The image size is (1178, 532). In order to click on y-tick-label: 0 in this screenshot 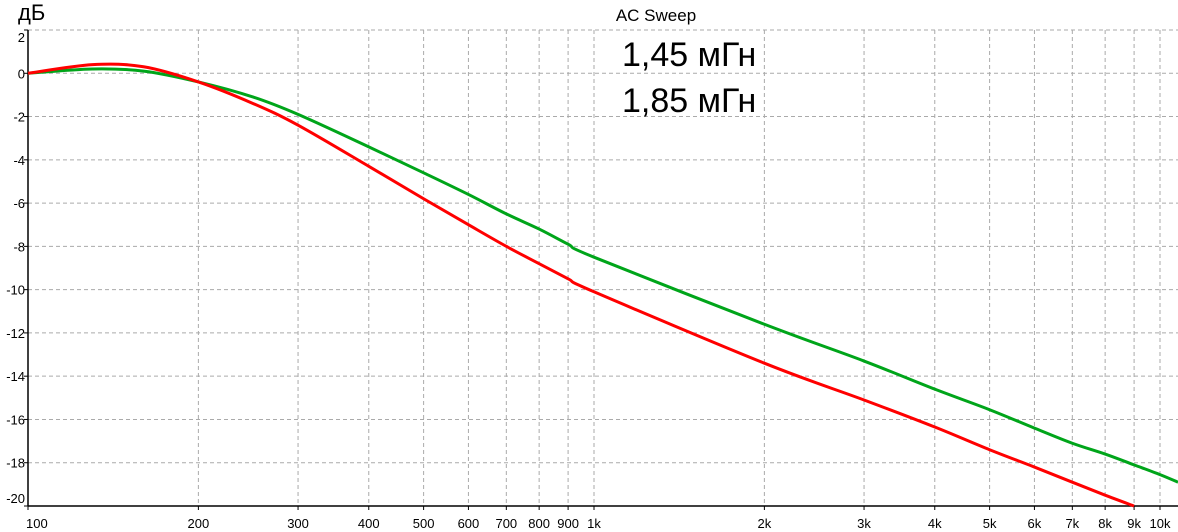, I will do `click(21, 73)`.